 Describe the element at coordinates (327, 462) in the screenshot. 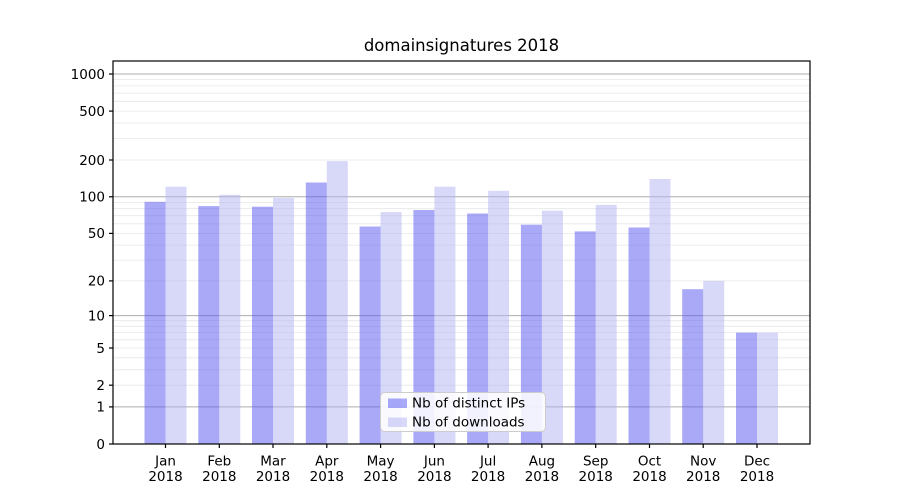

I see `x-tick-label: Apr` at that location.